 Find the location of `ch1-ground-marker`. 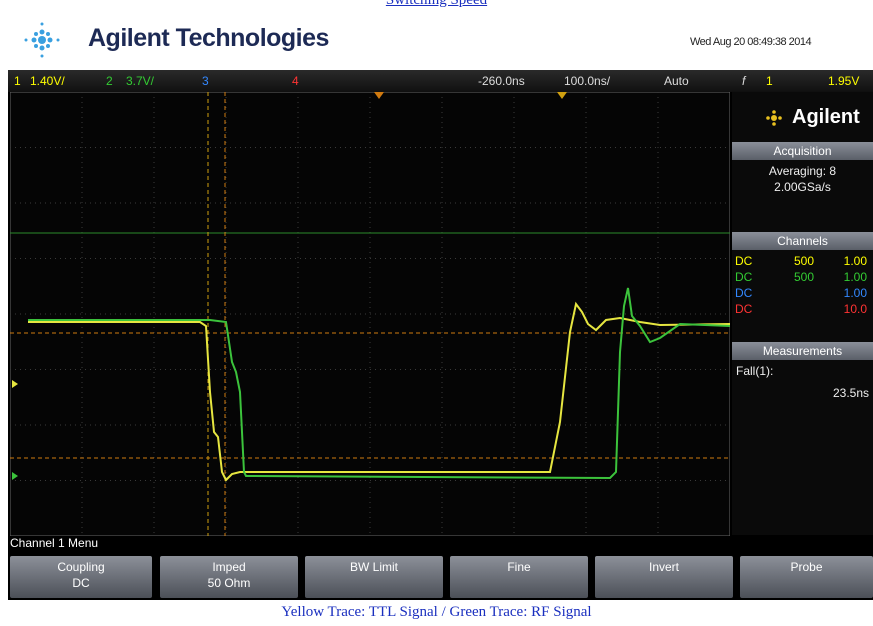

ch1-ground-marker is located at coordinates (15, 384).